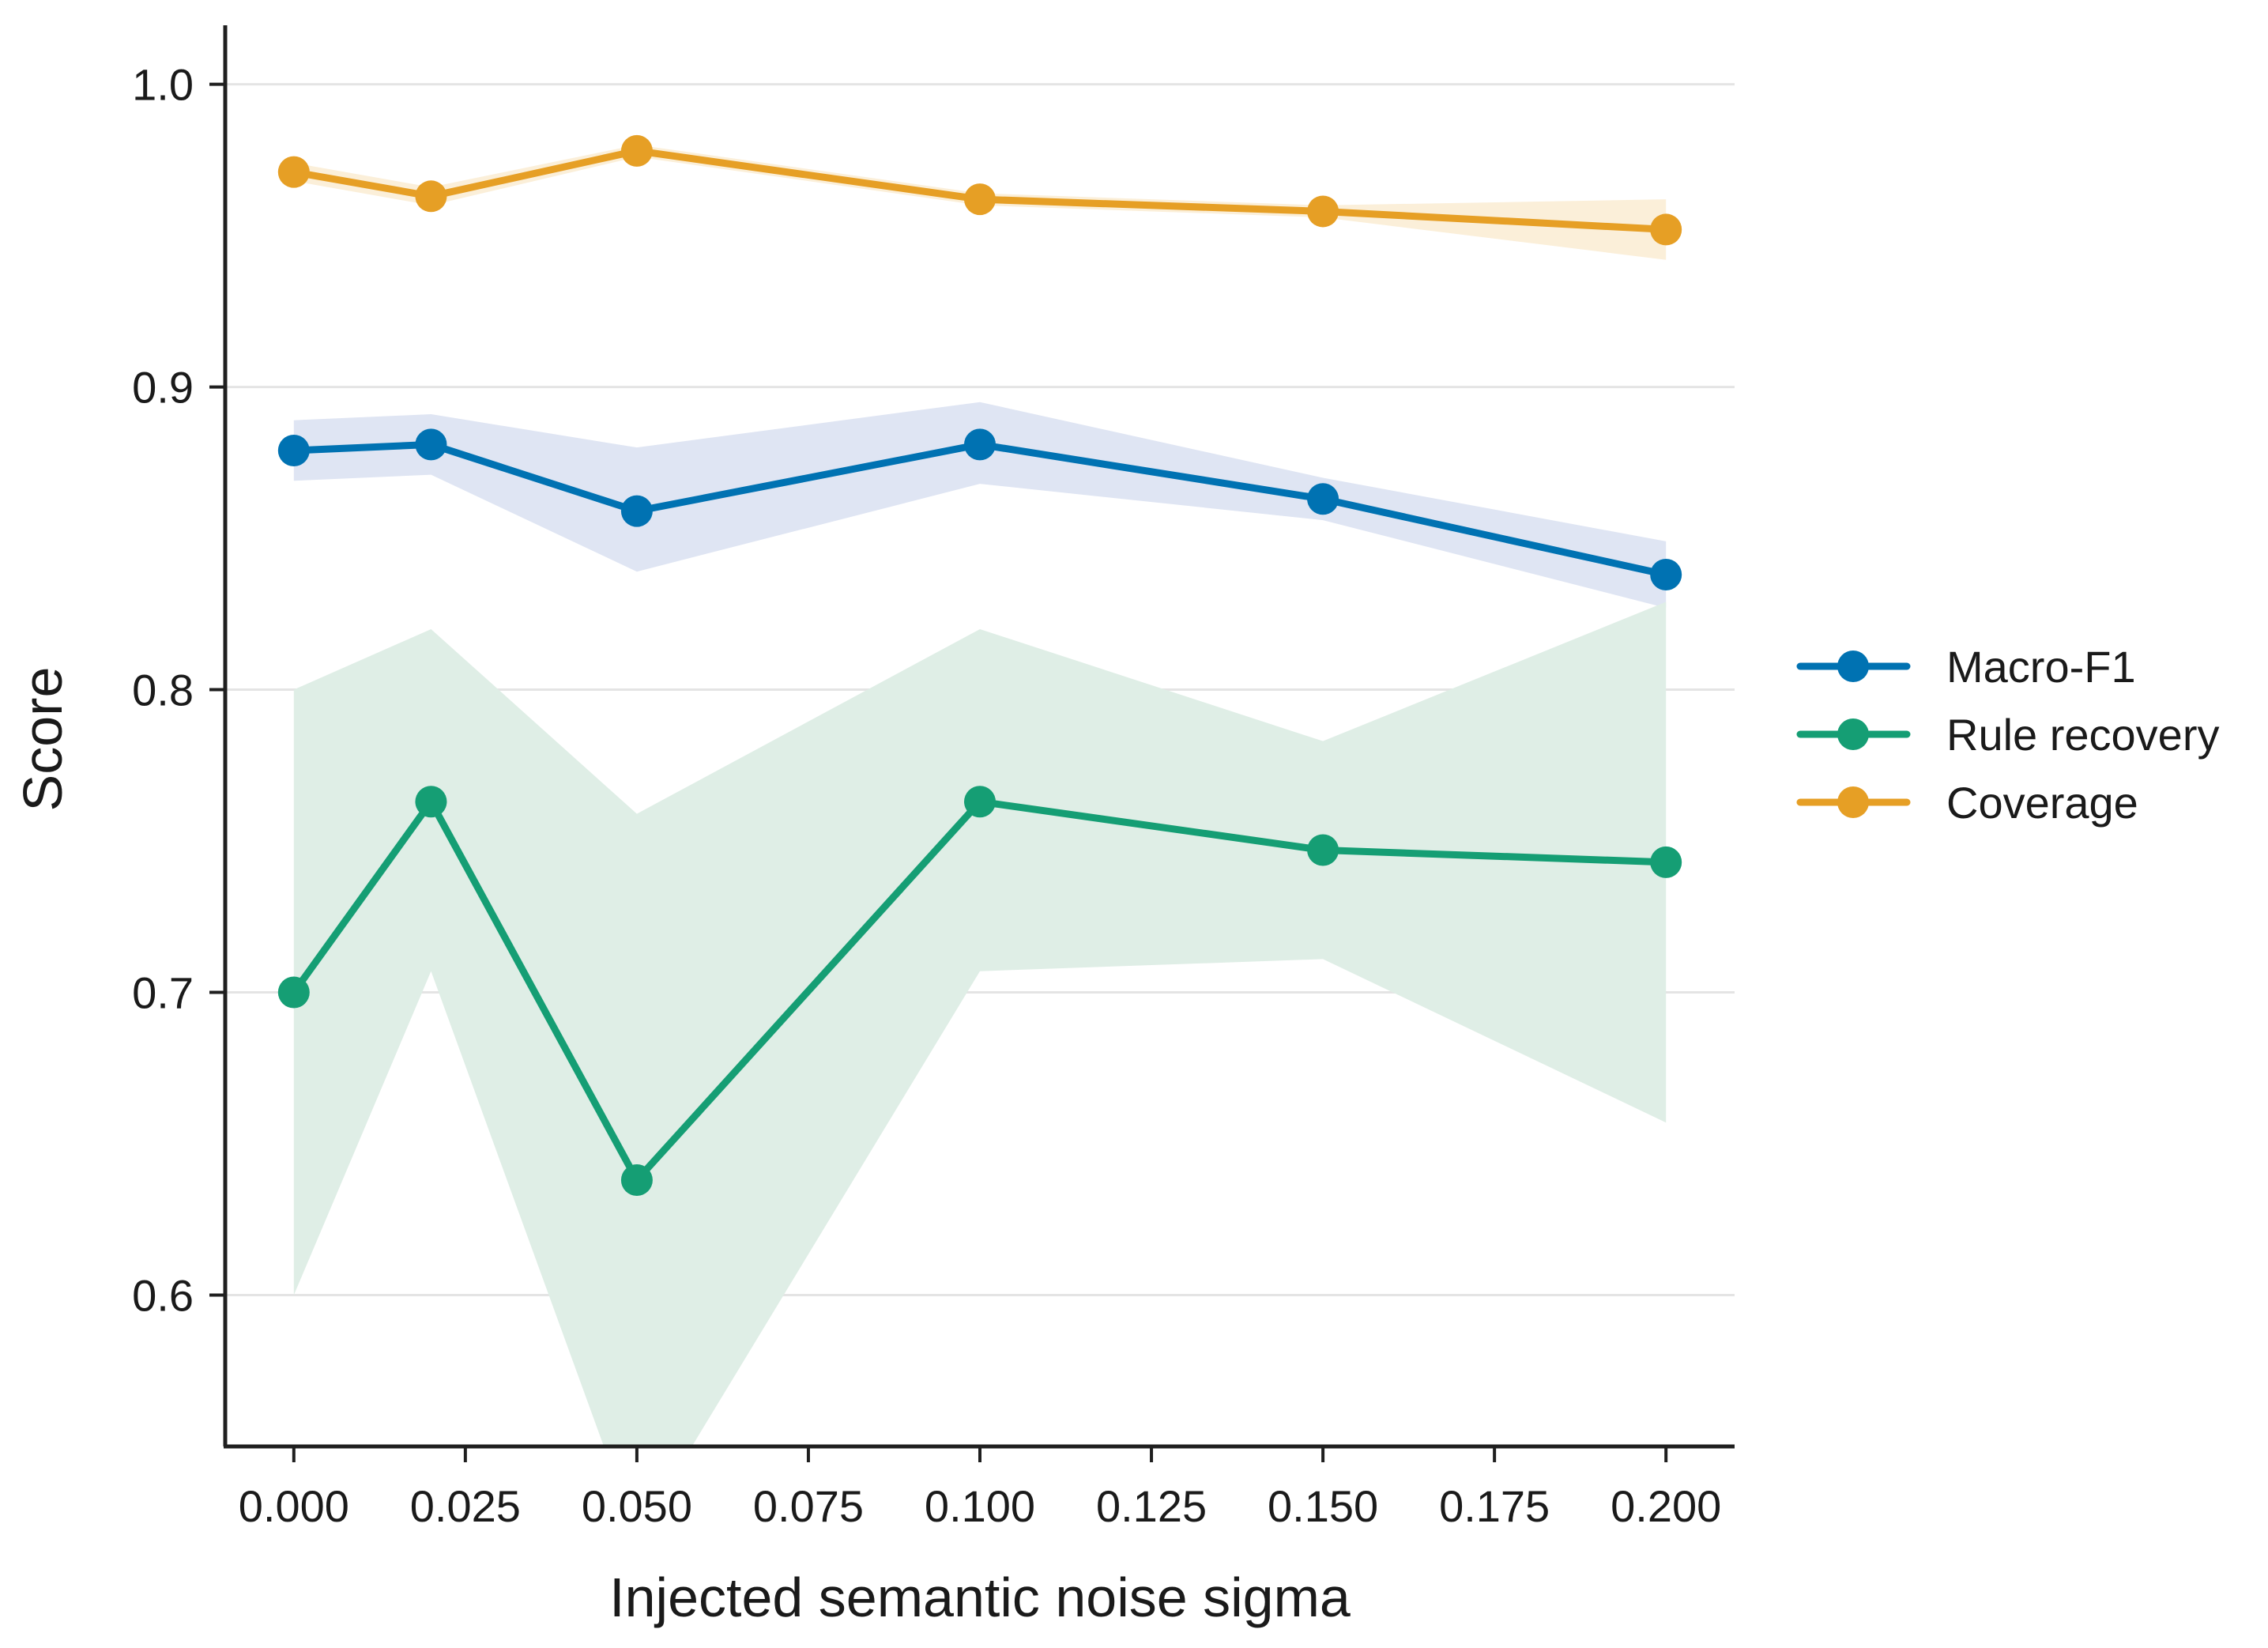 The image size is (2268, 1648). What do you see at coordinates (1495, 1506) in the screenshot?
I see `x-tick-label: 0.175` at bounding box center [1495, 1506].